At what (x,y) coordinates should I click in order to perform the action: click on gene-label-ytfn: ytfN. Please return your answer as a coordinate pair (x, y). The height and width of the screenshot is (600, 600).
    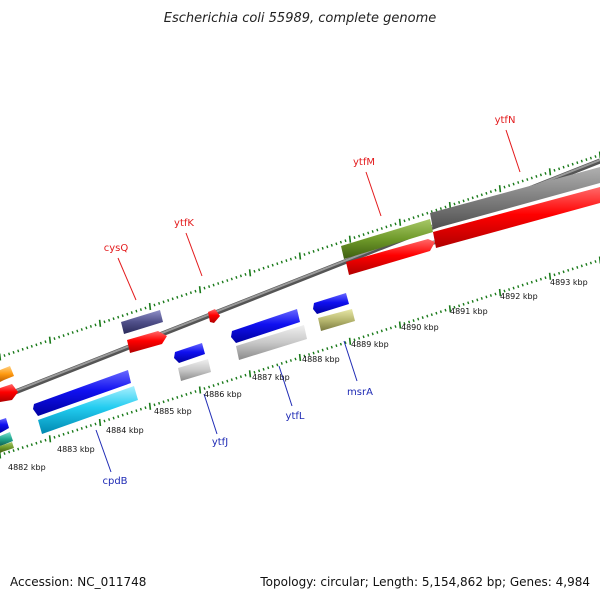
    Looking at the image, I should click on (505, 120).